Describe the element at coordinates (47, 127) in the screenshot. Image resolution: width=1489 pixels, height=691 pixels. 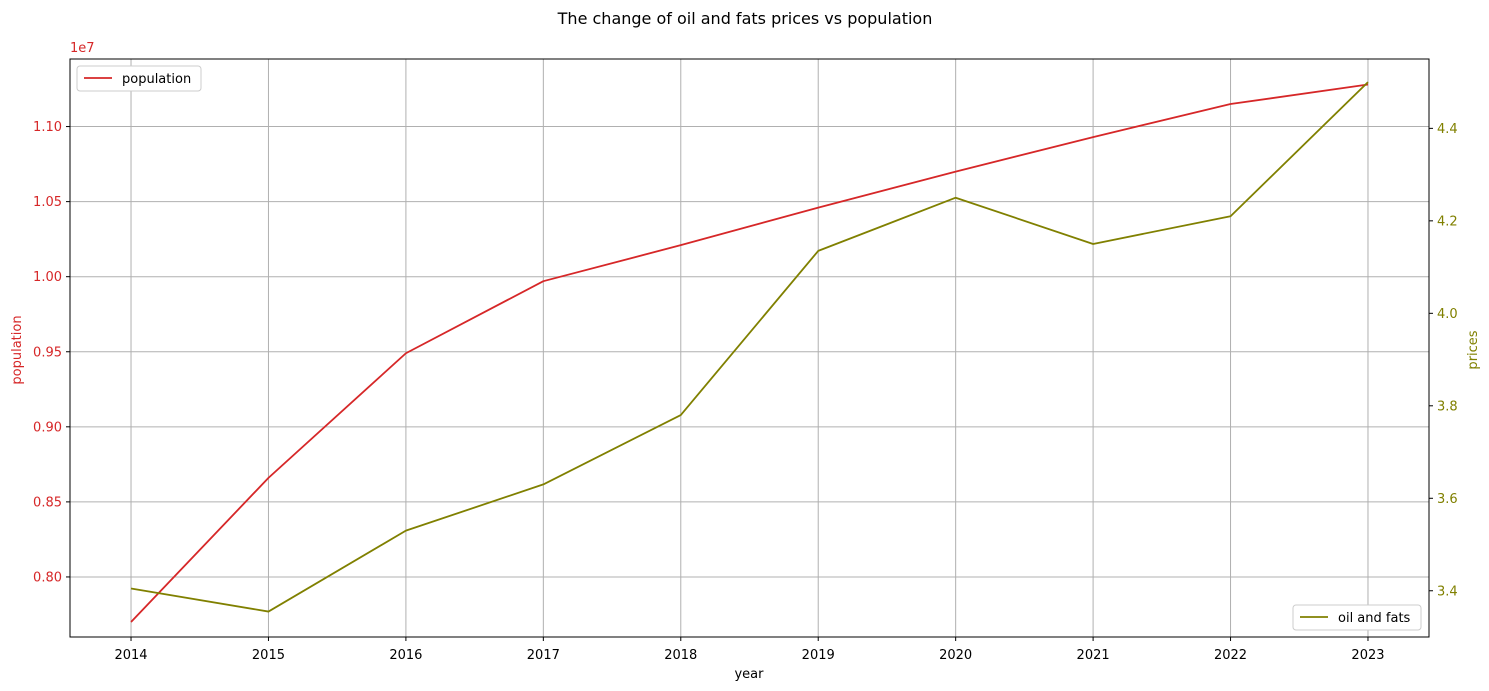
I see `left-y-tick-label: 1.10` at that location.